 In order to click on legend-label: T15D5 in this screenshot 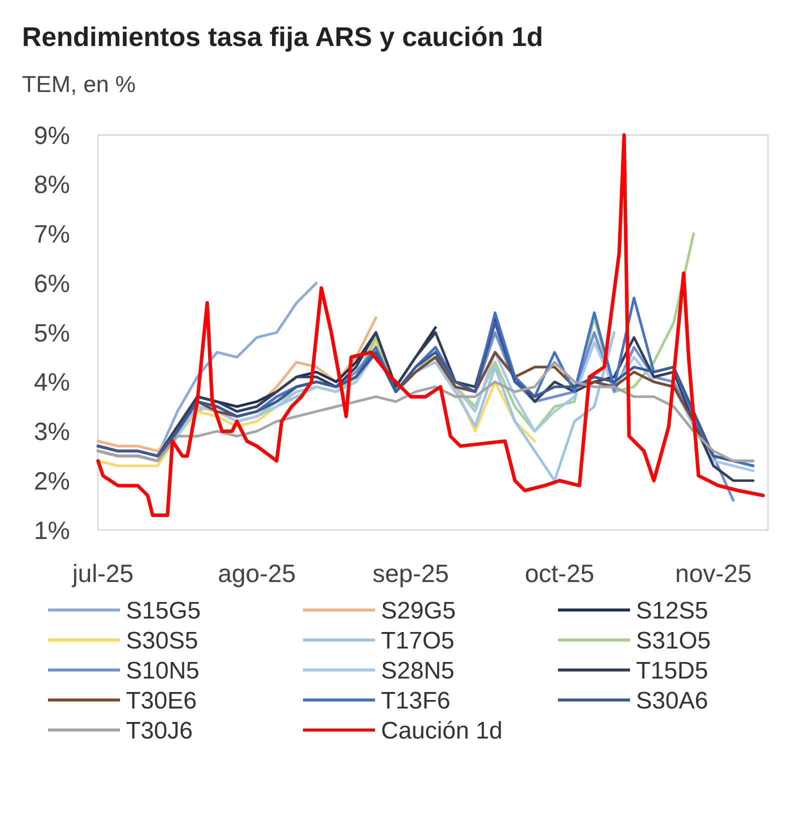, I will do `click(672, 670)`.